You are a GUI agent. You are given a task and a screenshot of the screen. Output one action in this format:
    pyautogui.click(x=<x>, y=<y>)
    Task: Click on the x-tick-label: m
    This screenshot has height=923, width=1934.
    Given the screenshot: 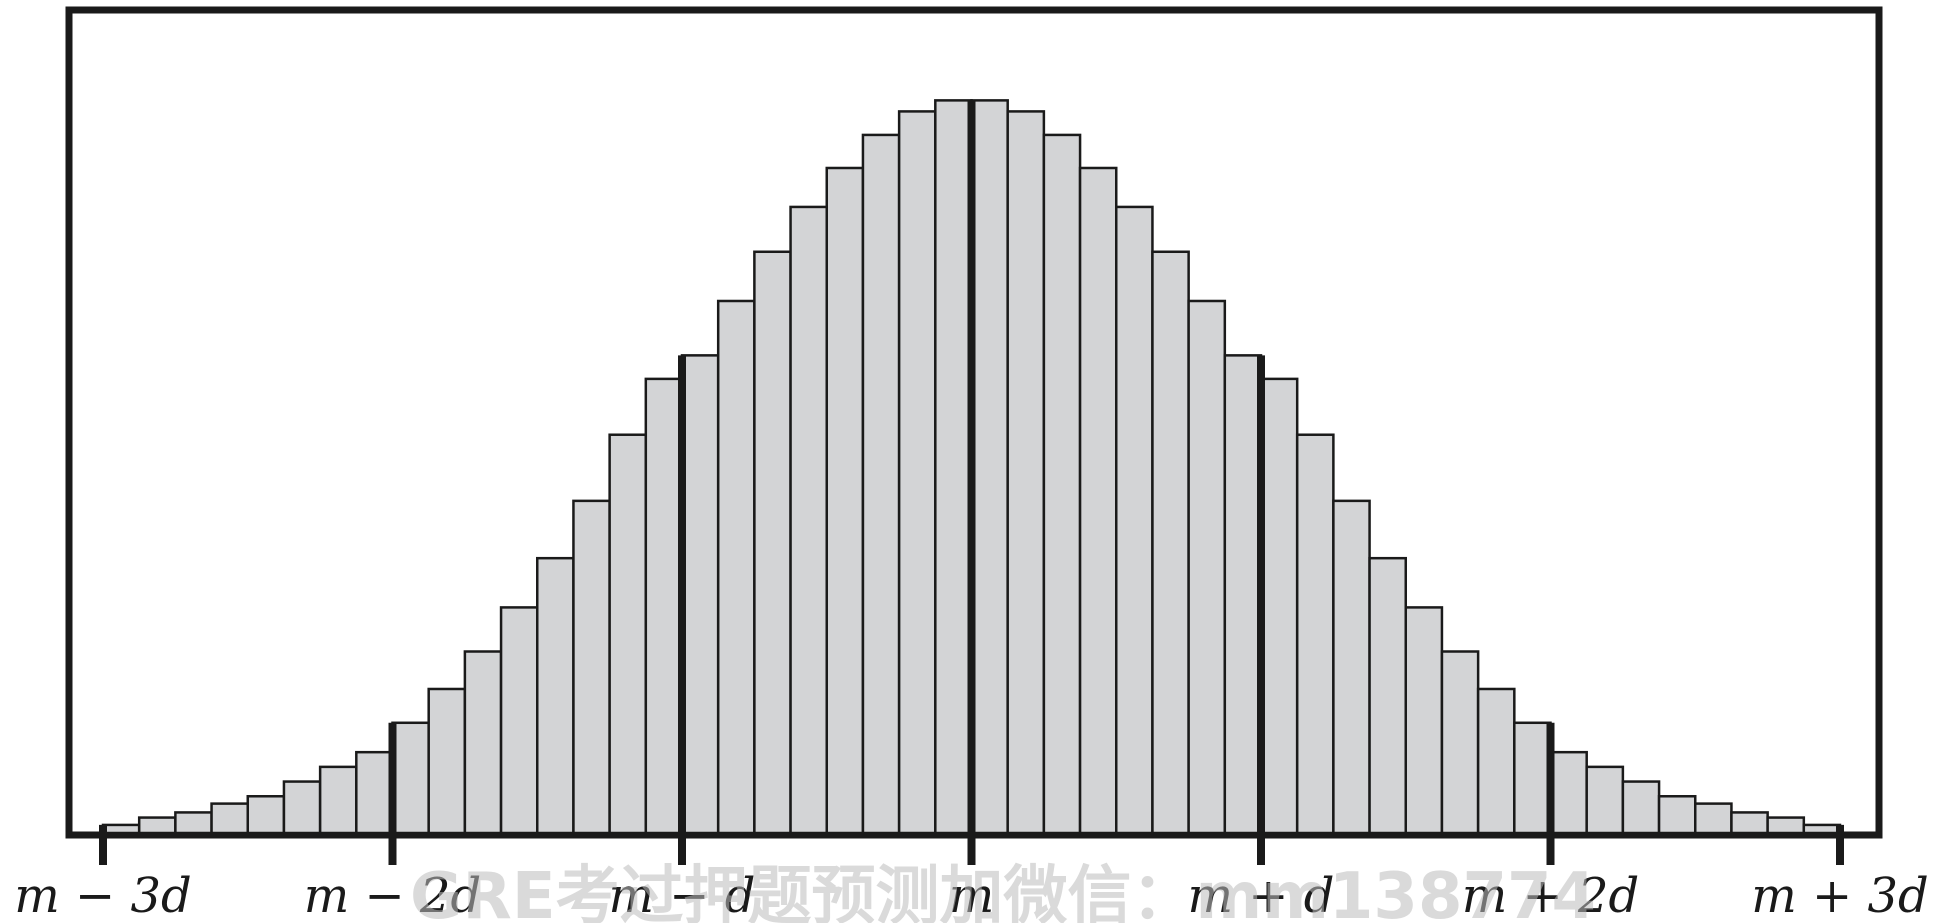 What is the action you would take?
    pyautogui.click(x=972, y=895)
    